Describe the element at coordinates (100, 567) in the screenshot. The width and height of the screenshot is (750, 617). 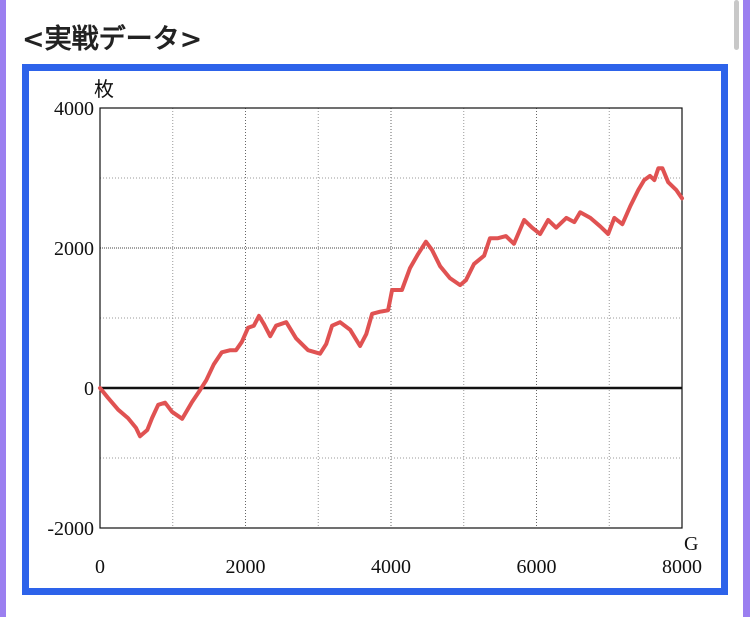
I see `x-tick-label: 0` at that location.